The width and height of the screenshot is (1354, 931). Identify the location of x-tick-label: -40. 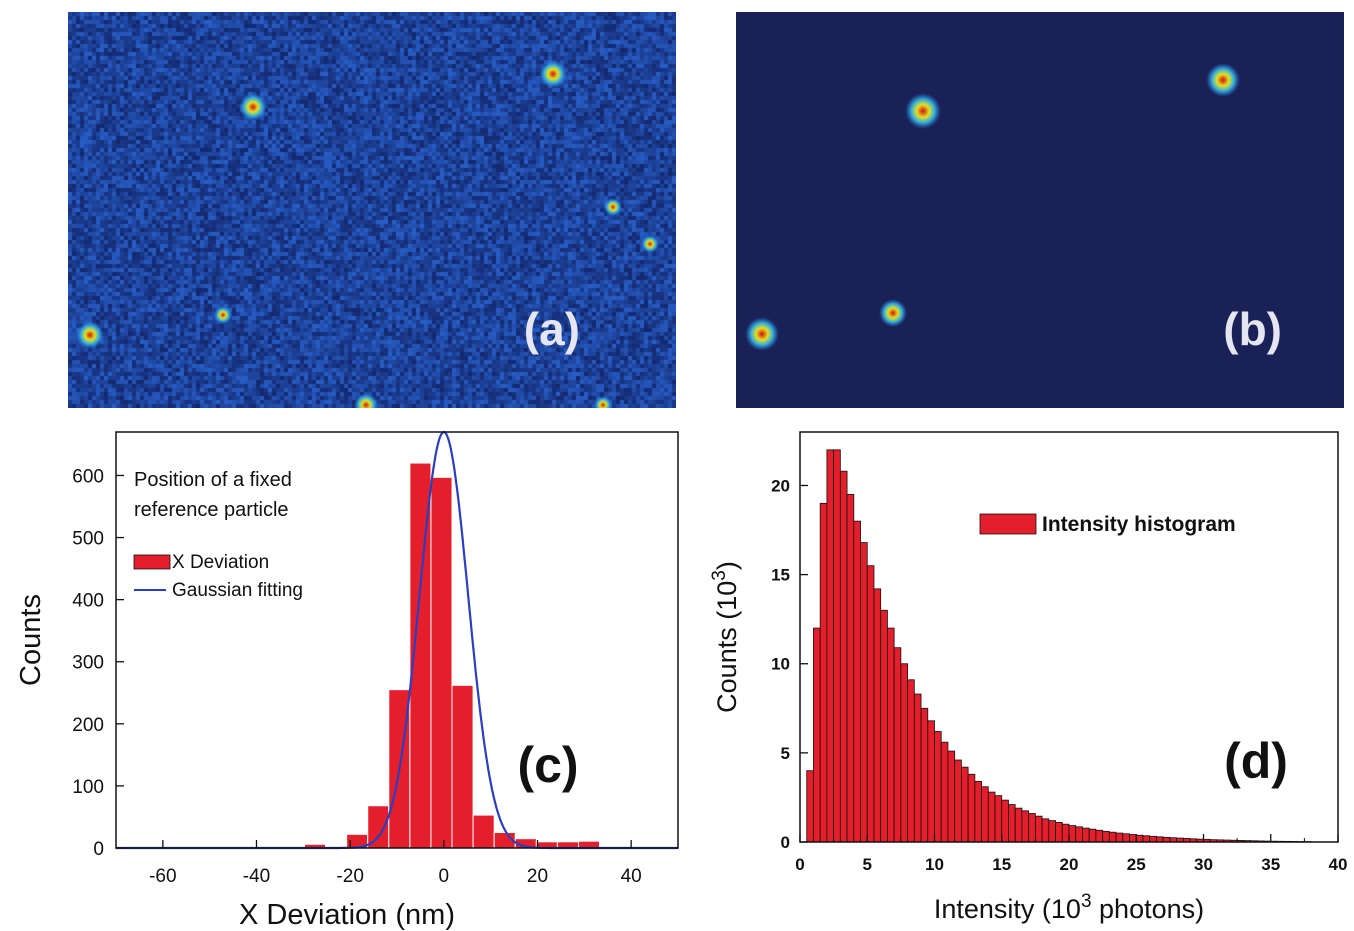
(256, 876).